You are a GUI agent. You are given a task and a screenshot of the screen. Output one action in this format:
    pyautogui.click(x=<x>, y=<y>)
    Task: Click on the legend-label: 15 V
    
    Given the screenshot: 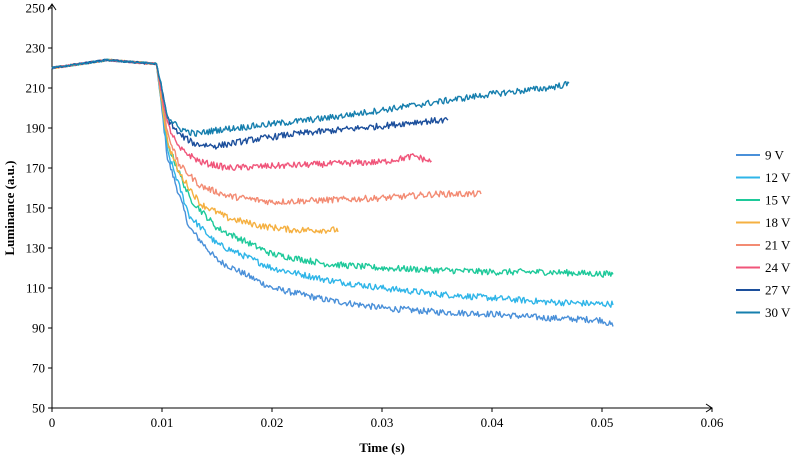 What is the action you would take?
    pyautogui.click(x=778, y=200)
    